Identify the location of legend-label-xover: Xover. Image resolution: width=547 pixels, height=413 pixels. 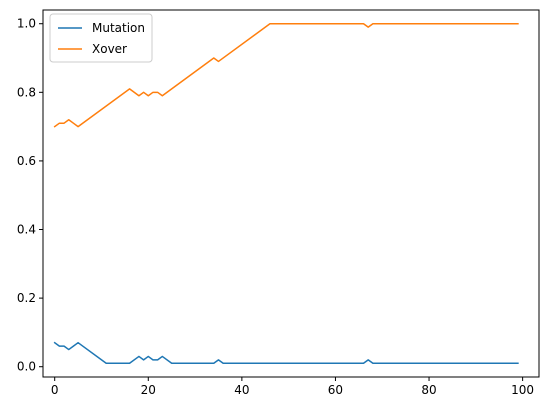
(109, 49).